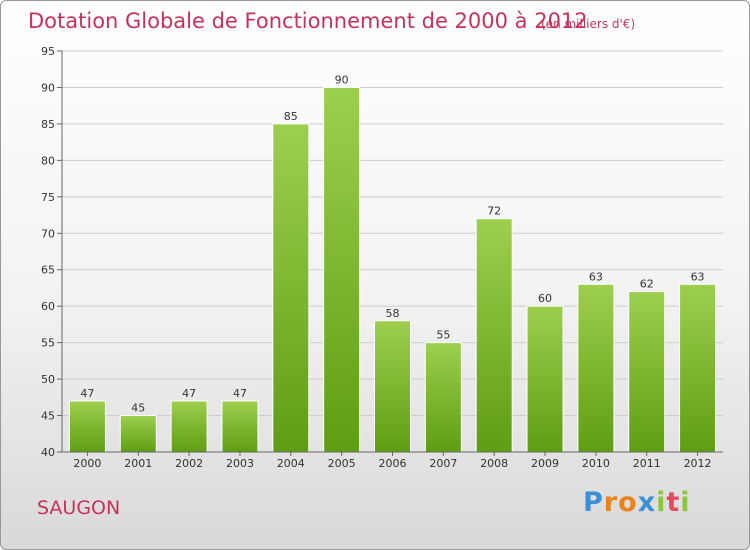  I want to click on logo-letter: x, so click(647, 502).